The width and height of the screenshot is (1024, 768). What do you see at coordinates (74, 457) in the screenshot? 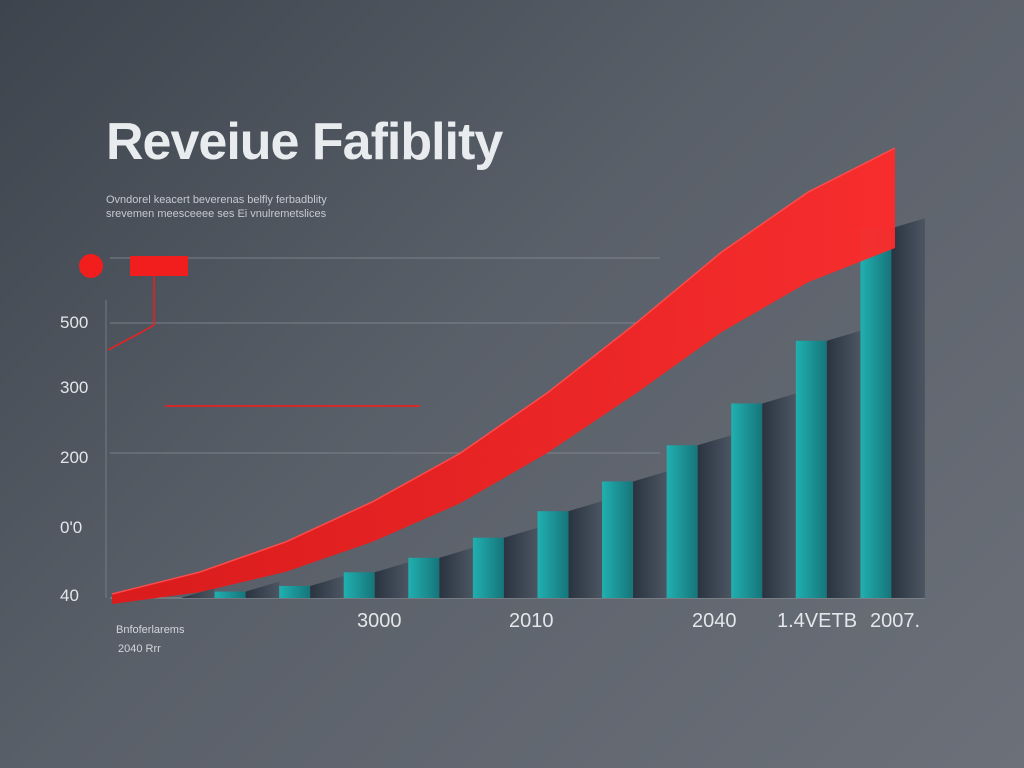
I see `y-tick-label: 200` at bounding box center [74, 457].